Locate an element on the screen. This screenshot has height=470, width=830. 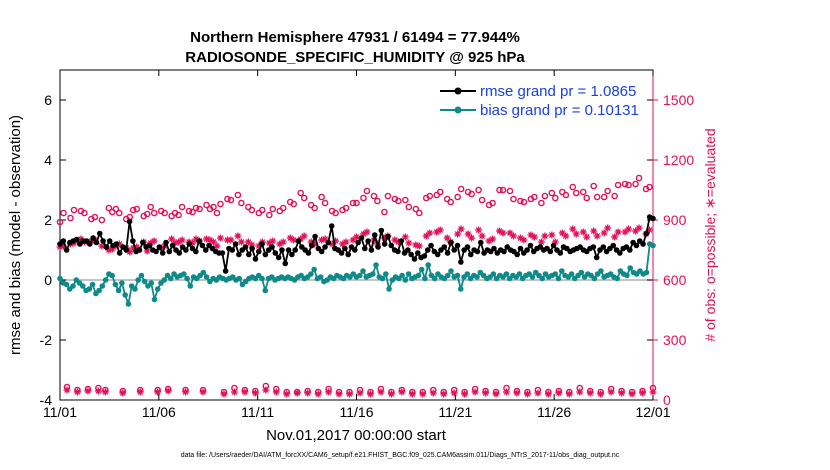
series-bias is located at coordinates (356, 274).